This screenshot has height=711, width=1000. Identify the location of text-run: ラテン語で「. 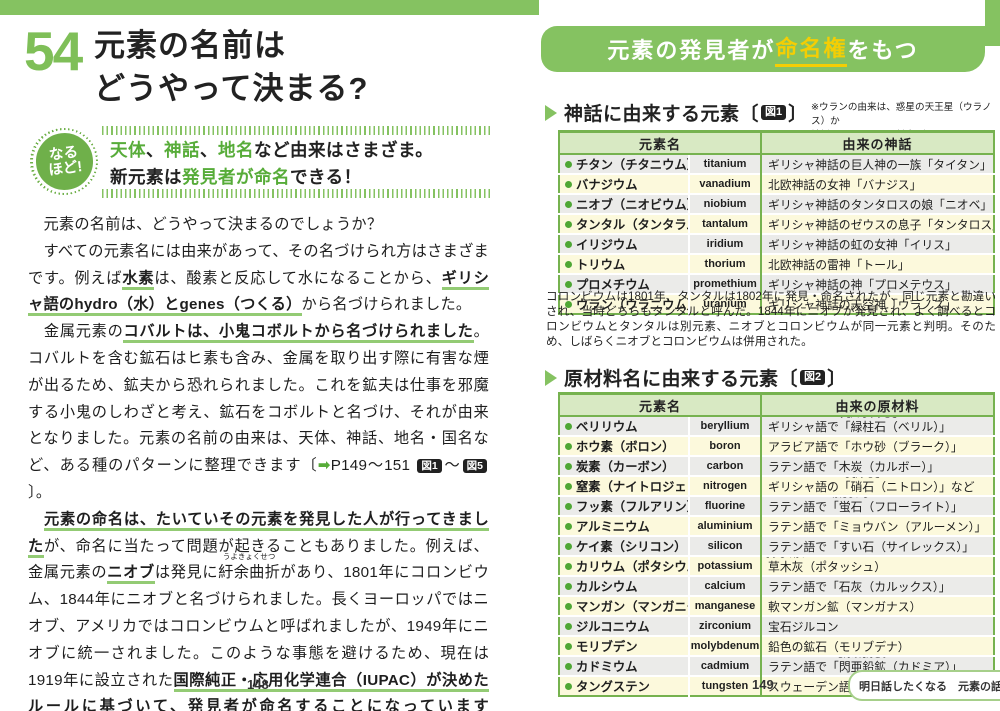
(803, 666).